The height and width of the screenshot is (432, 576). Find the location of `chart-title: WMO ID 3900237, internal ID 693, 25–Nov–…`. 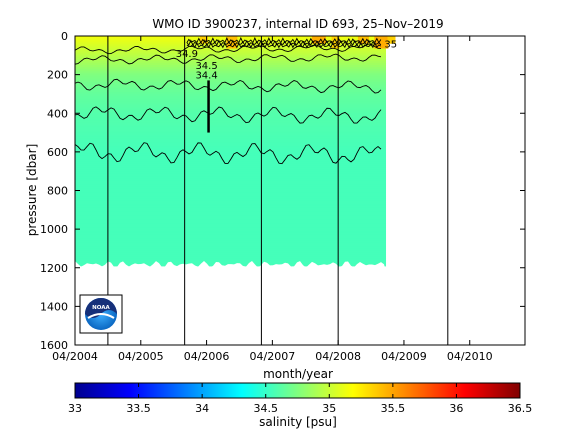

chart-title: WMO ID 3900237, internal ID 693, 25–Nov–… is located at coordinates (297, 24).